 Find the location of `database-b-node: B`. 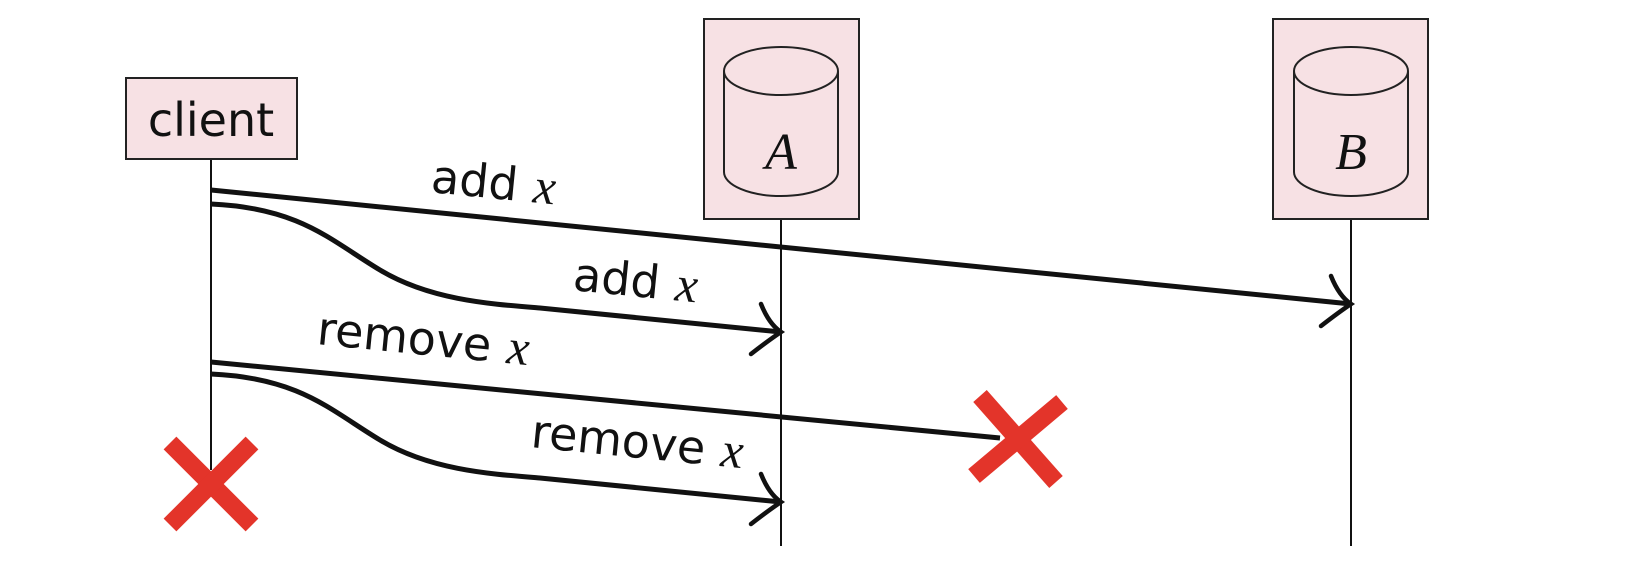

database-b-node: B is located at coordinates (1350, 119).